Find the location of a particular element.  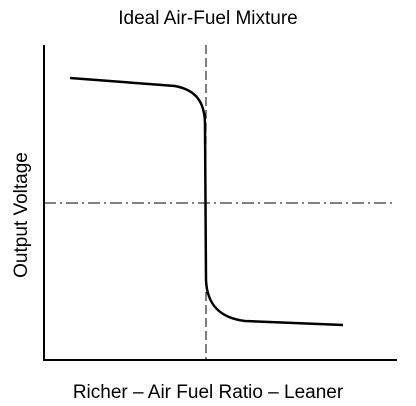

title: Ideal Air-Fuel Mixture is located at coordinates (208, 18).